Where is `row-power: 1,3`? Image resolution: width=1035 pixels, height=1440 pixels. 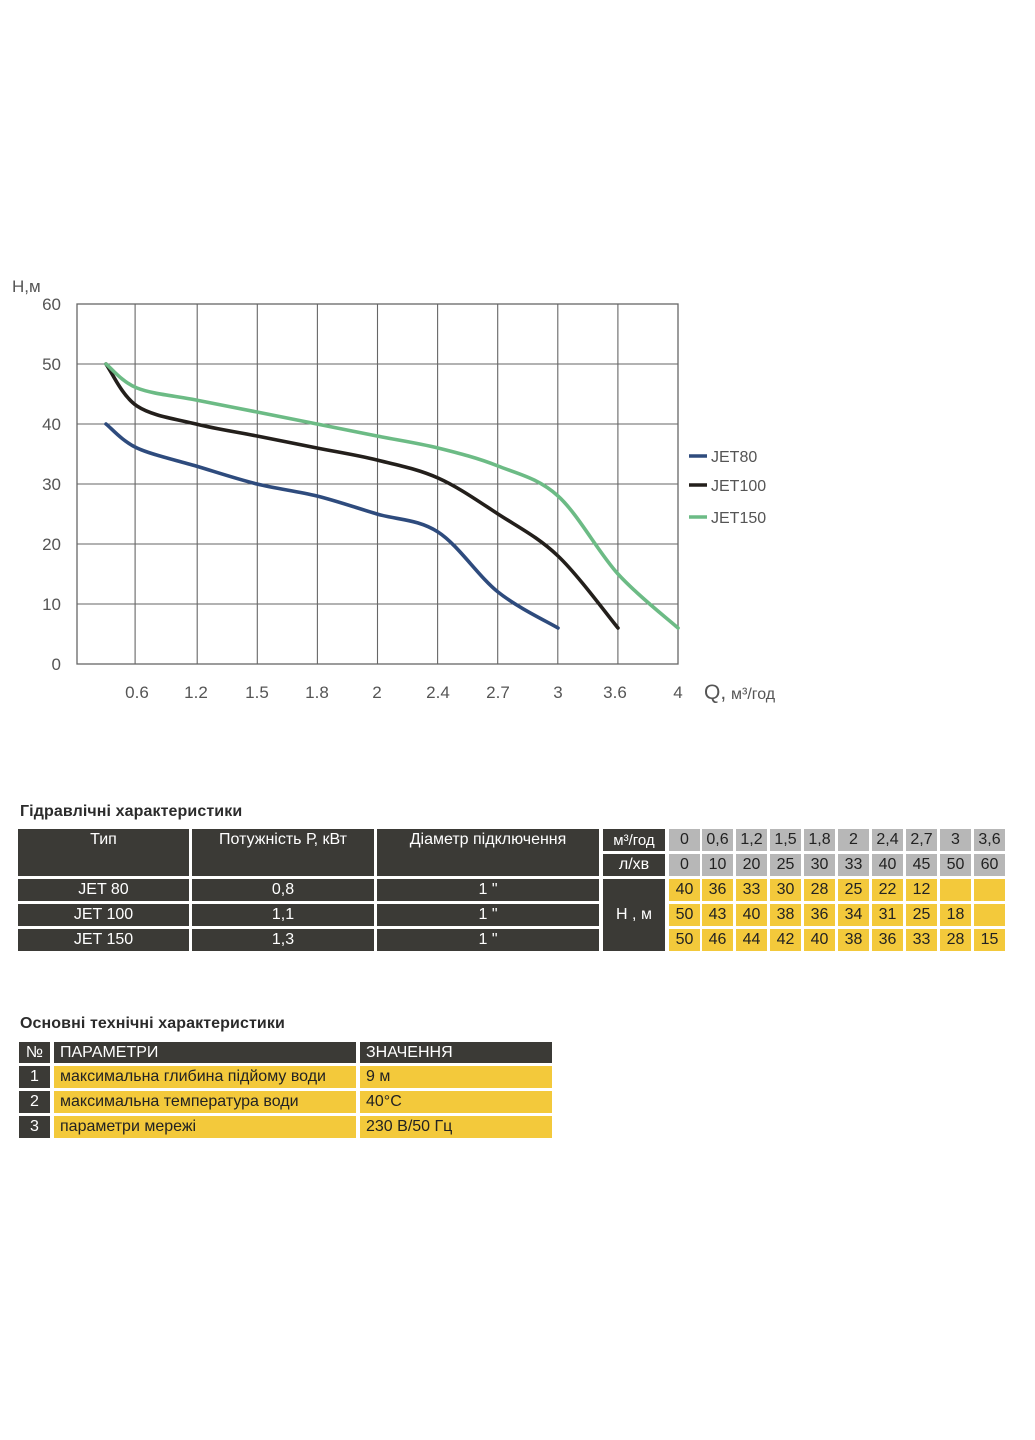 row-power: 1,3 is located at coordinates (283, 940).